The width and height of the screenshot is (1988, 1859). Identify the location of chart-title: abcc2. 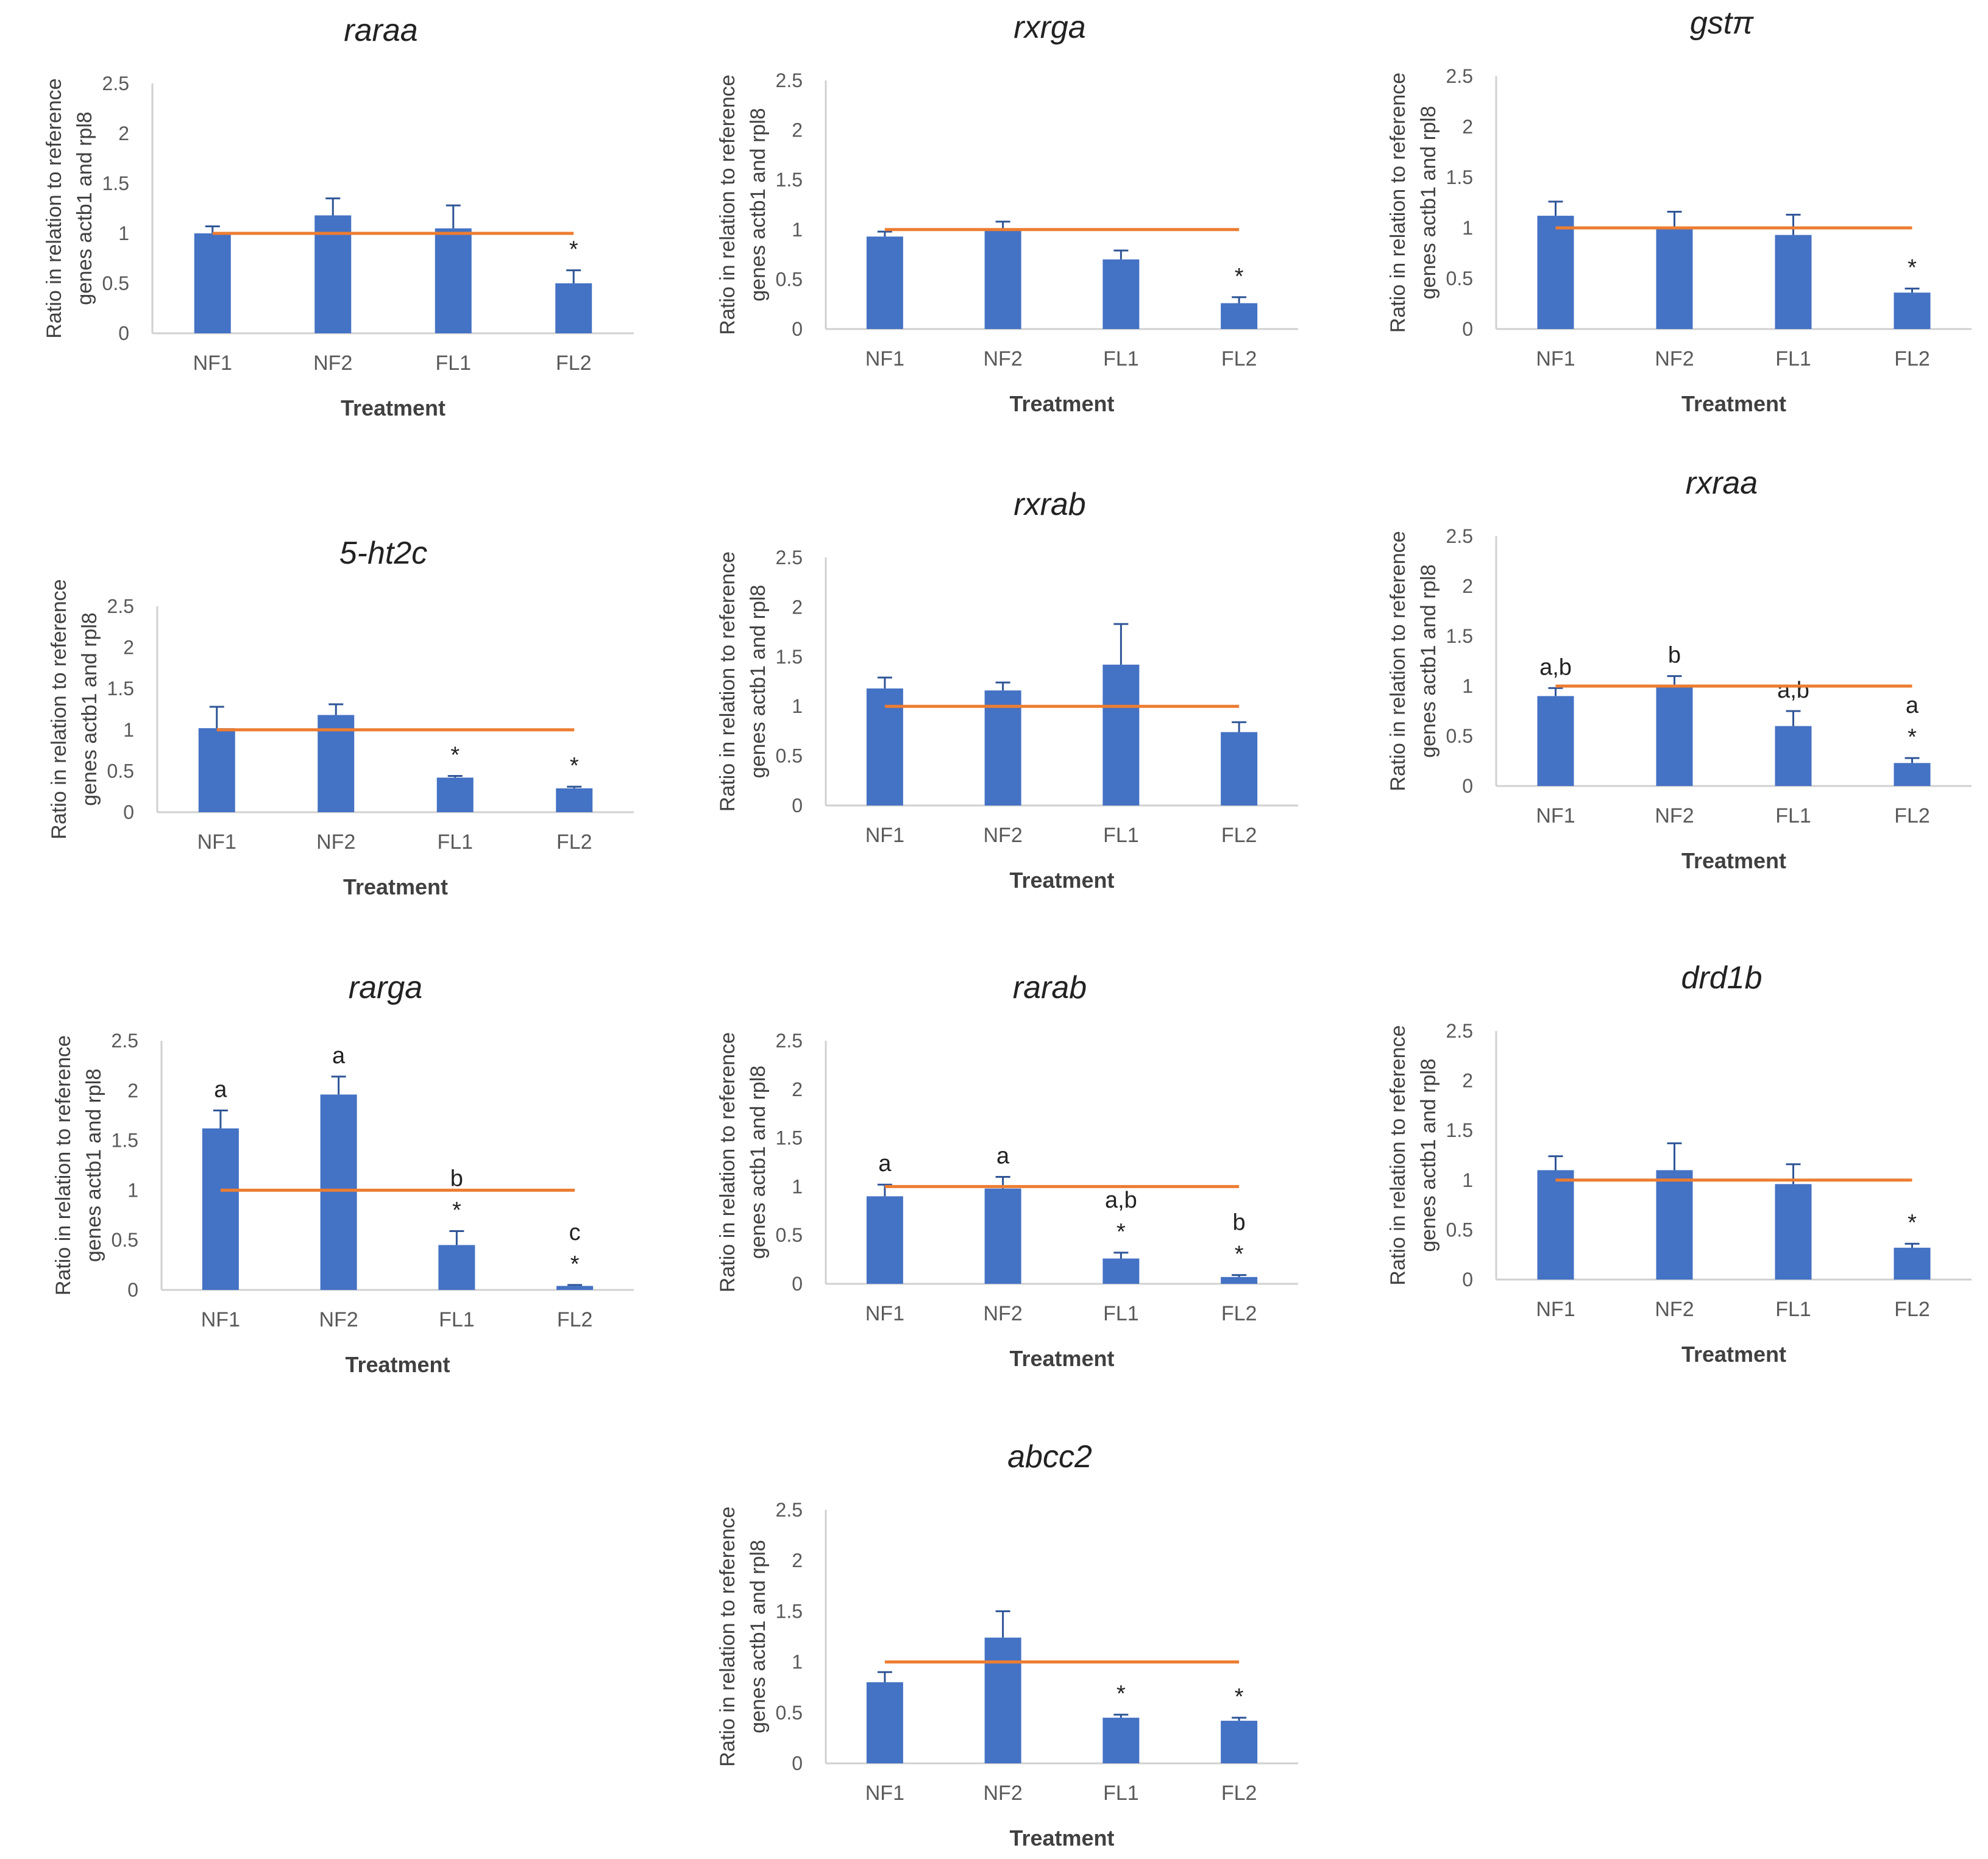
(1049, 1457).